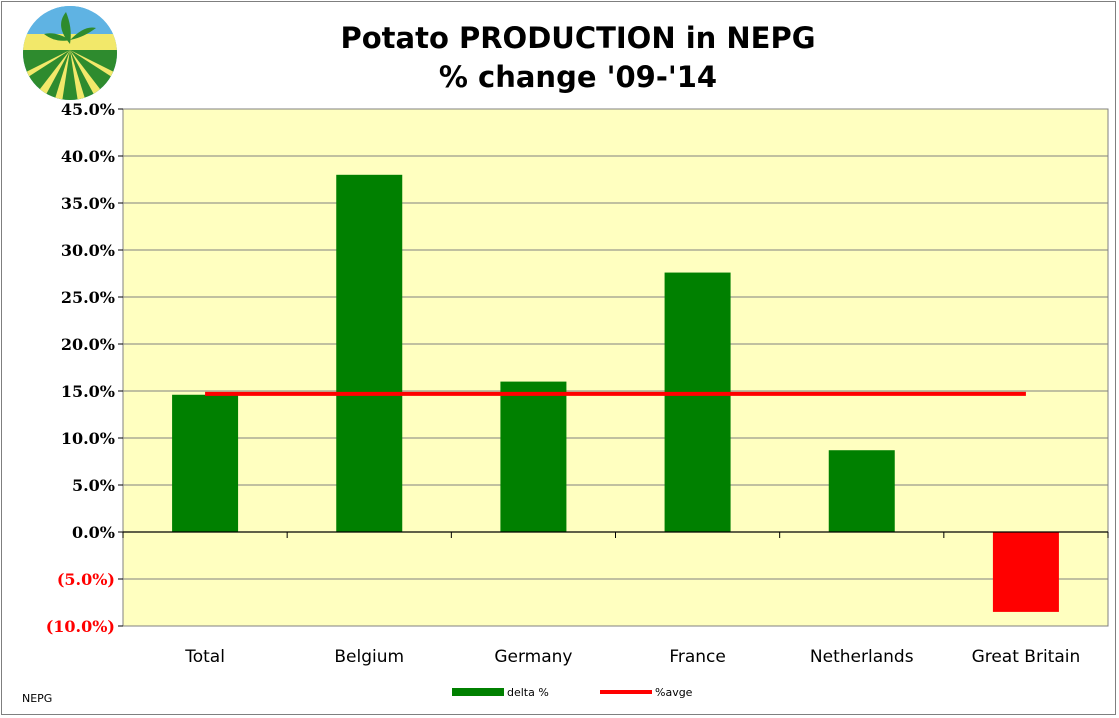 The image size is (1119, 718). Describe the element at coordinates (88, 250) in the screenshot. I see `y-tick-label: 30.0%` at that location.